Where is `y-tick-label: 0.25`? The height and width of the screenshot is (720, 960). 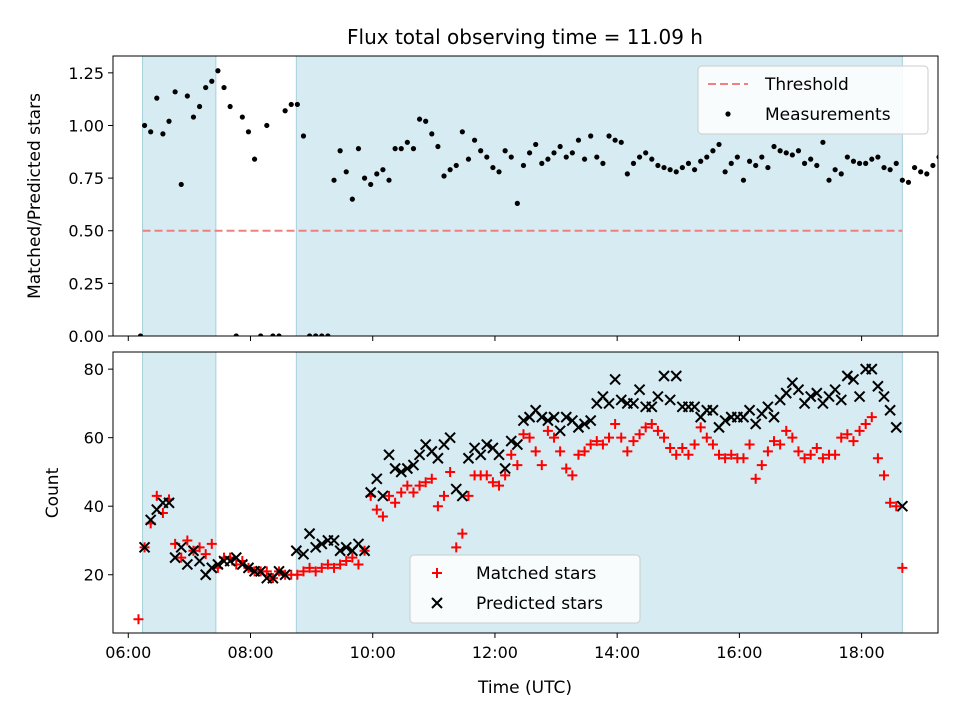 y-tick-label: 0.25 is located at coordinates (86, 283).